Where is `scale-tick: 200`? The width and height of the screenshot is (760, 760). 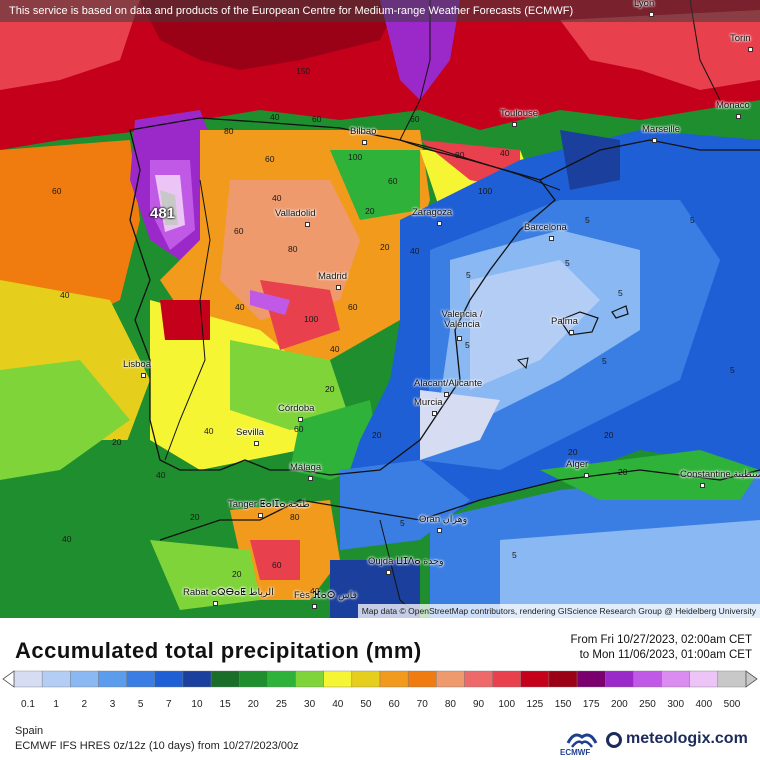 scale-tick: 200 is located at coordinates (619, 704).